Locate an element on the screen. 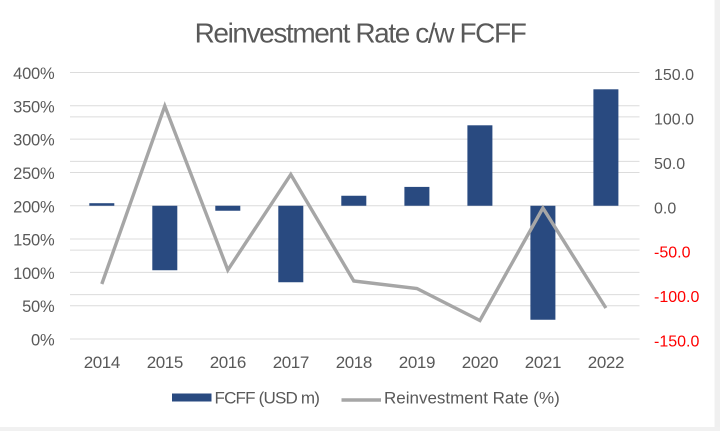  svg-text: 100.0 is located at coordinates (674, 119).